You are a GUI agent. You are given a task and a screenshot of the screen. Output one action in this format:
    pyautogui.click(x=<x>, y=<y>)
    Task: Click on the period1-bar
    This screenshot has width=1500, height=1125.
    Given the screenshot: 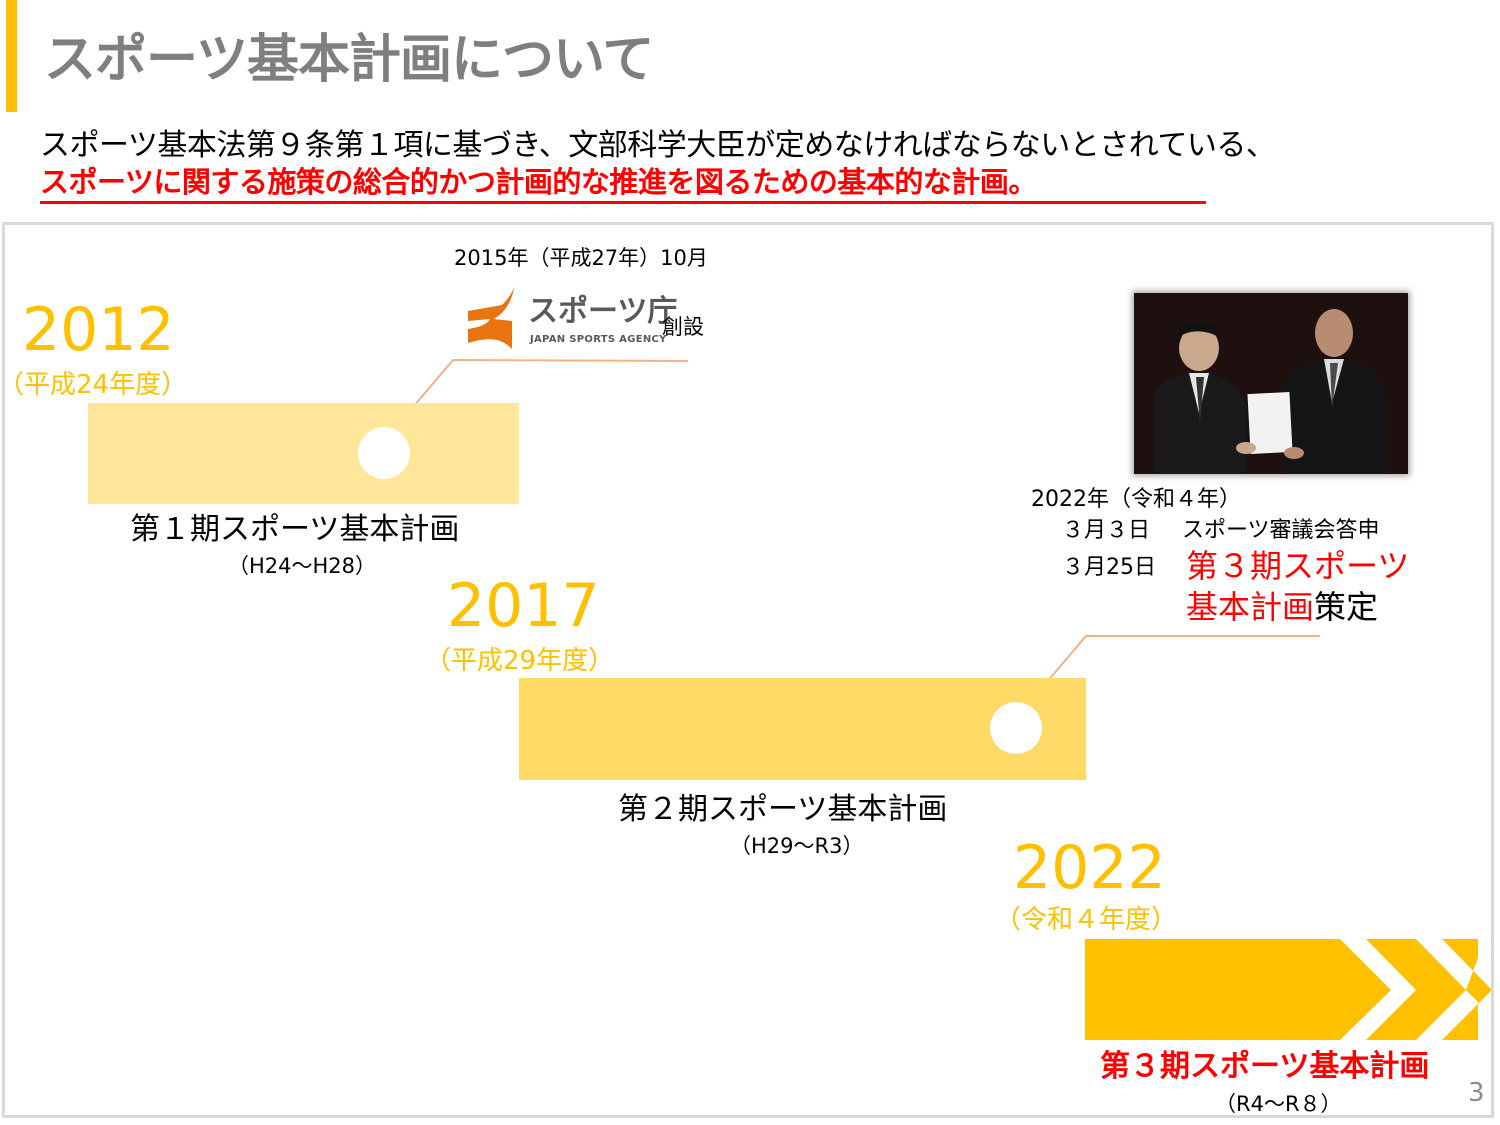 What is the action you would take?
    pyautogui.click(x=303, y=453)
    